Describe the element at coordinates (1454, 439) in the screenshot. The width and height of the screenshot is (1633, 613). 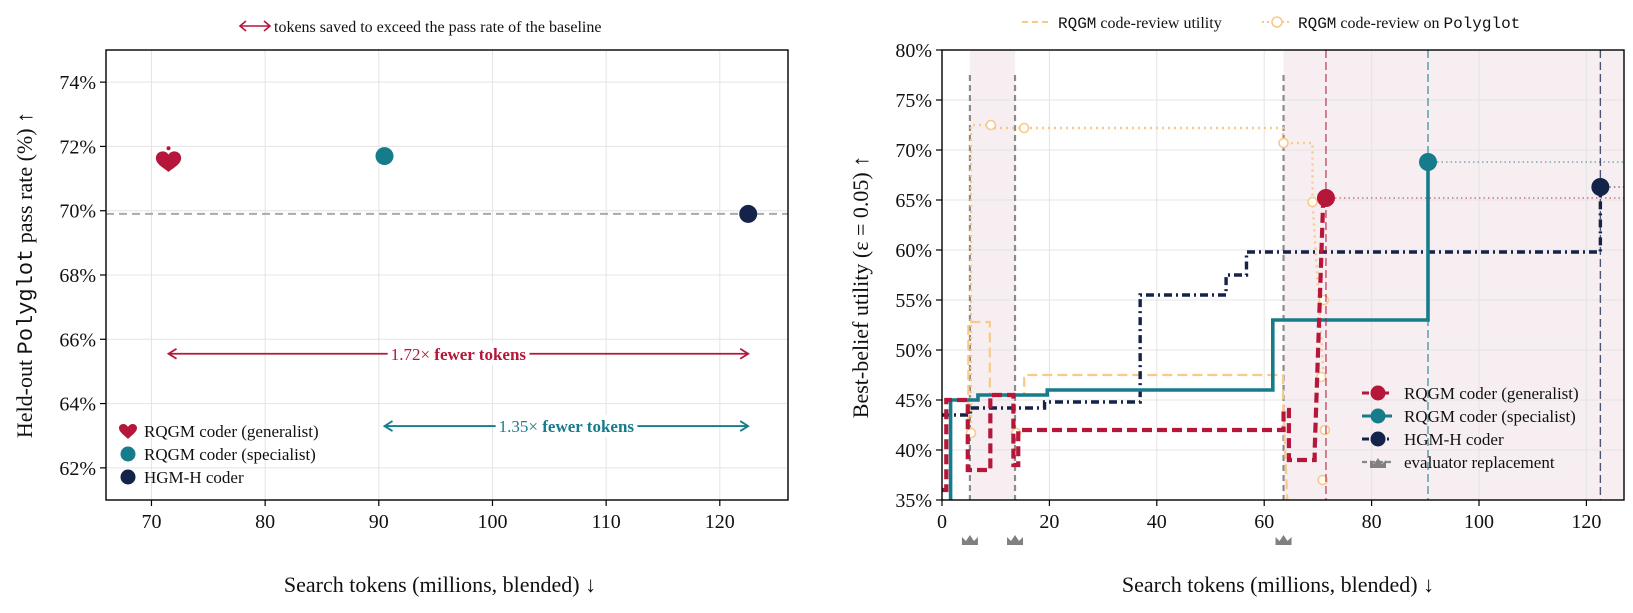
I see `right-legend-label-hgm: HGM-H coder` at that location.